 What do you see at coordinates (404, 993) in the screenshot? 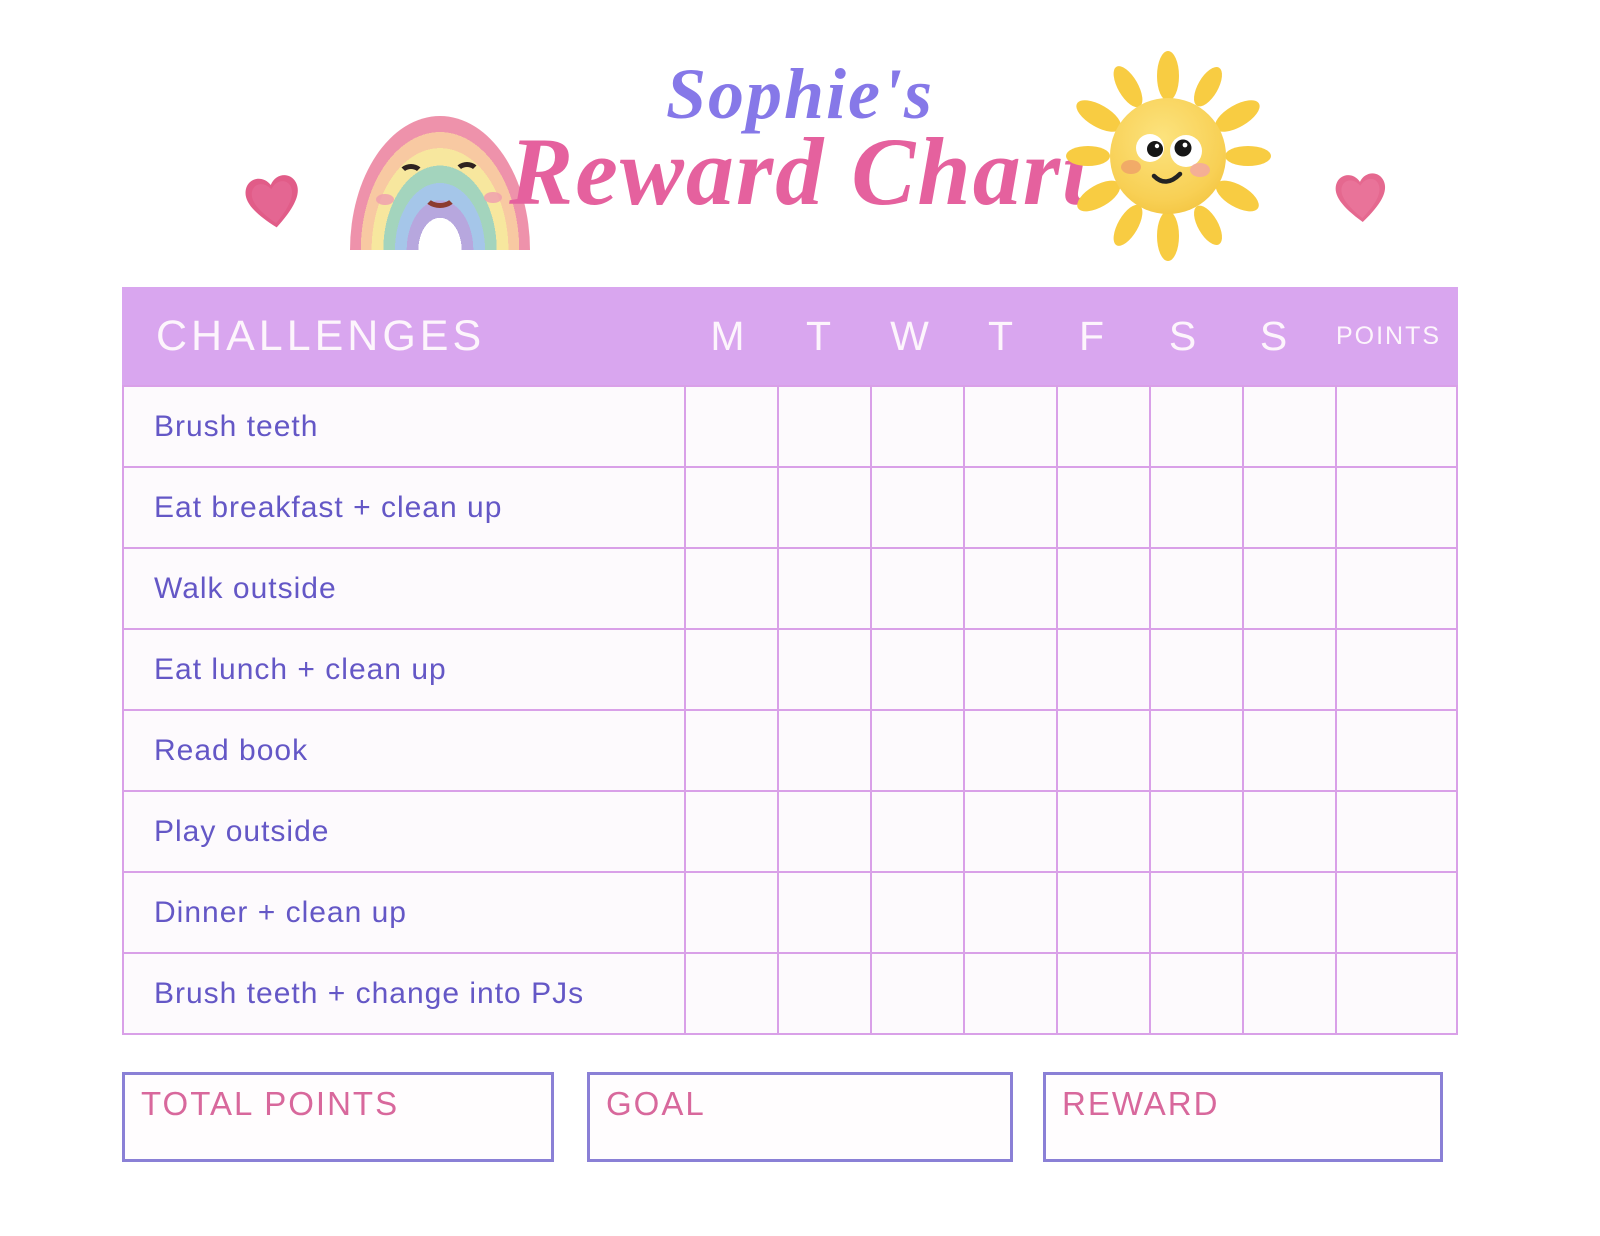
I see `challenge-label: Brush teeth + change into PJs` at bounding box center [404, 993].